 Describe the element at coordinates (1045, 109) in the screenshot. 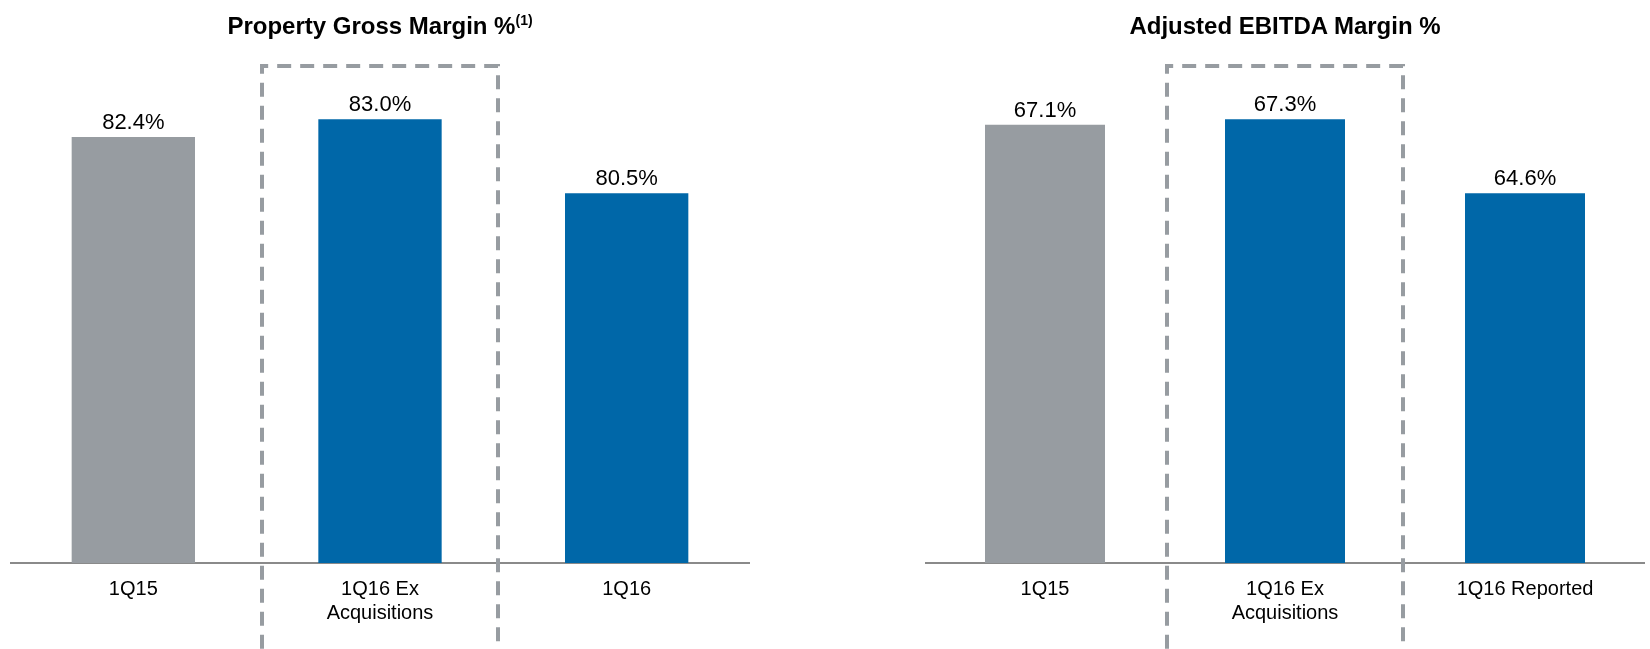

I see `data-label: 67.1%` at that location.